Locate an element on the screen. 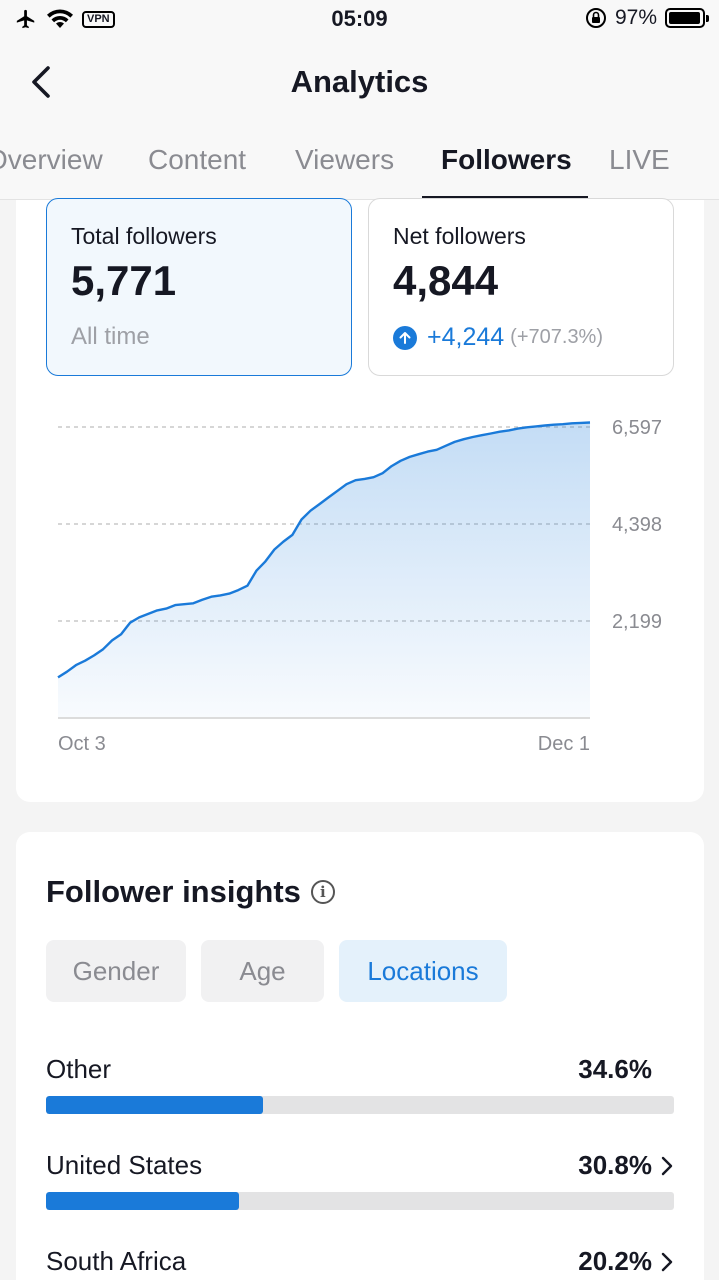  location-percent: 30.8% is located at coordinates (615, 1165).